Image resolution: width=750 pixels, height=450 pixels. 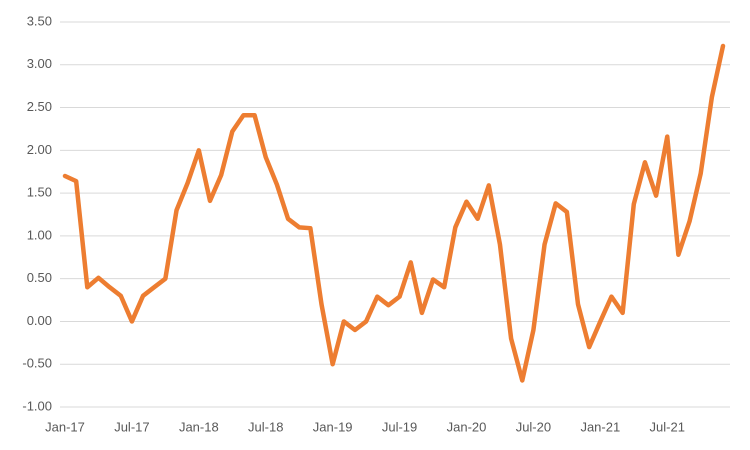 What do you see at coordinates (265, 426) in the screenshot?
I see `x-tick-label: Jul-18` at bounding box center [265, 426].